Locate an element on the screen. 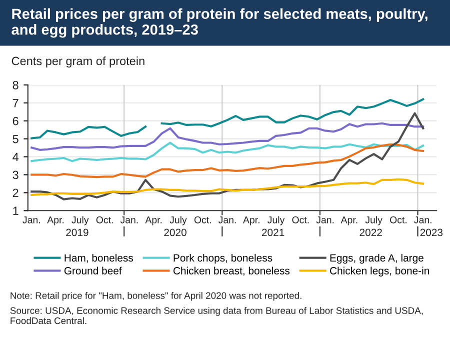 Image resolution: width=450 pixels, height=337 pixels. legend-label: Pork chops, boneless is located at coordinates (223, 259).